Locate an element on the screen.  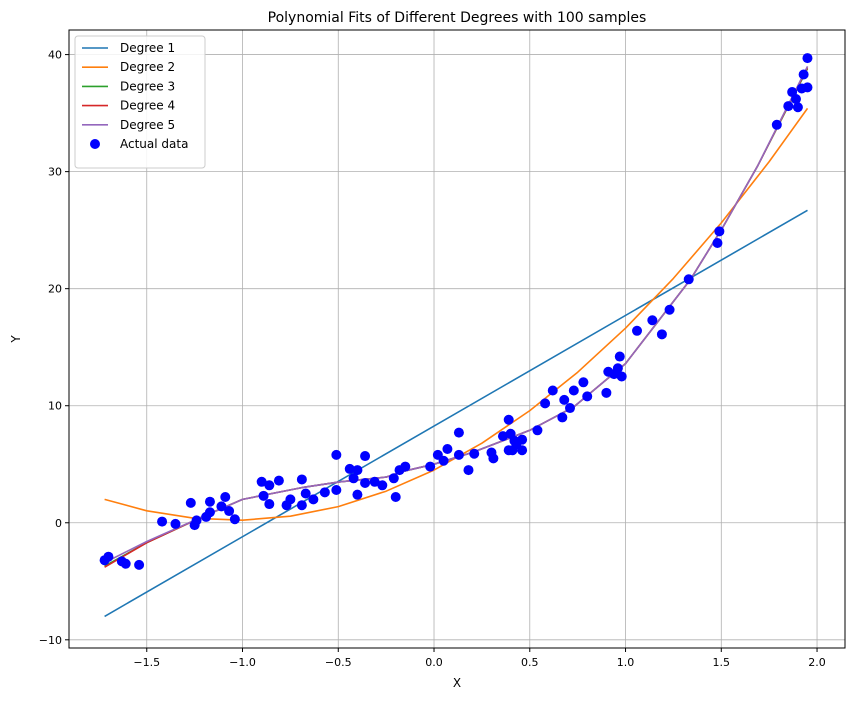
legend-label: Degree 4 is located at coordinates (147, 106).